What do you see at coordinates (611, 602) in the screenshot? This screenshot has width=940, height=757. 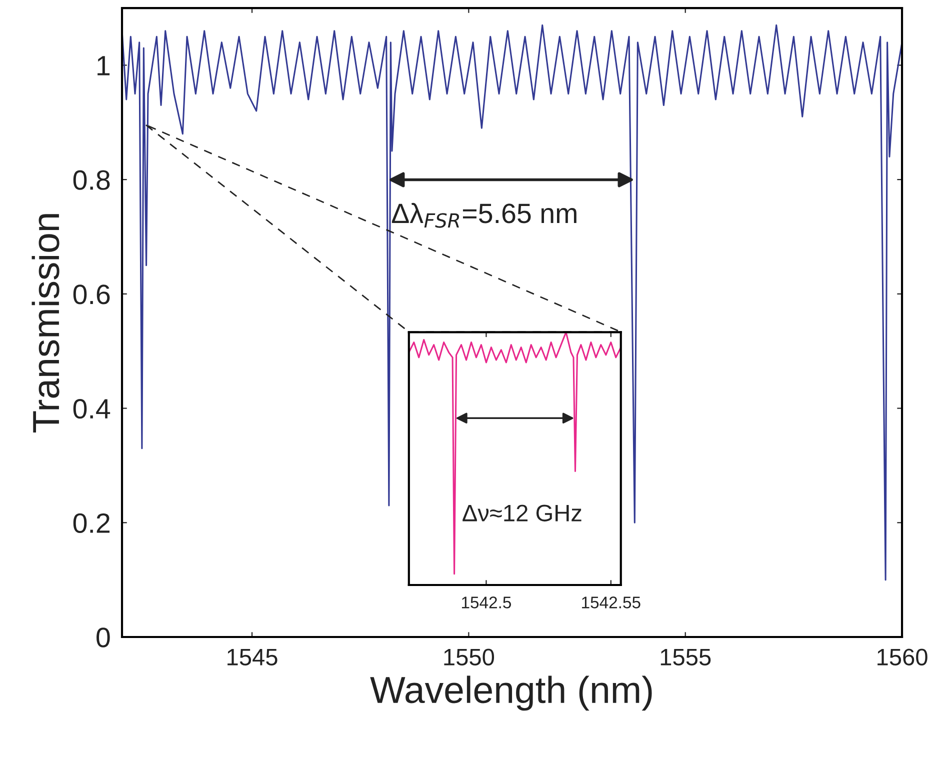 I see `x-tick-label: 1542.55` at bounding box center [611, 602].